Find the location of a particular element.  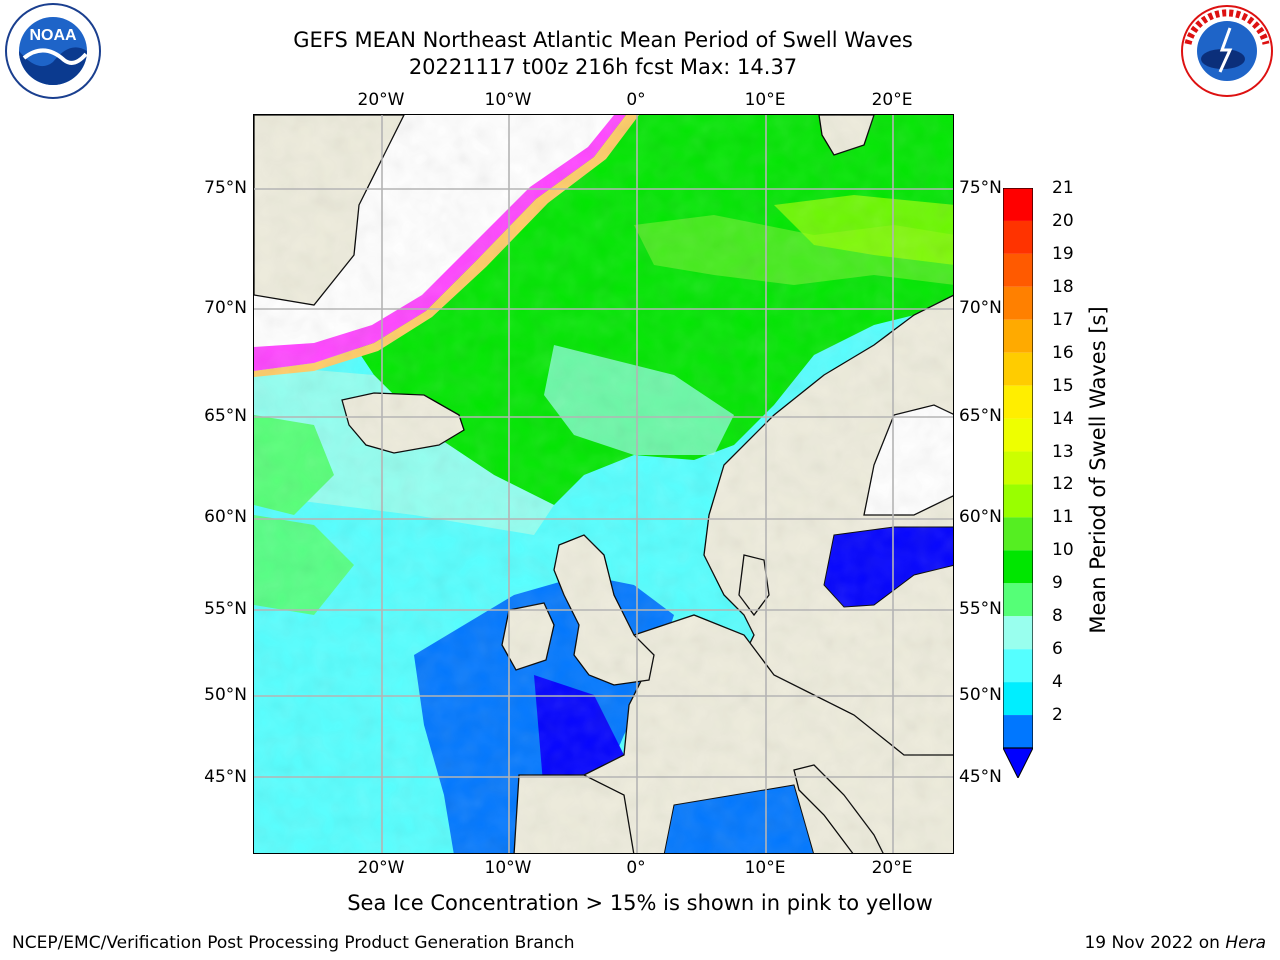

footer-date: 19 Nov 2022 on Hera is located at coordinates (1175, 943).